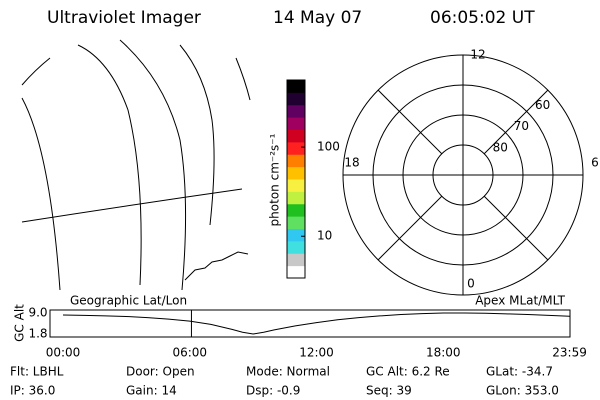  Describe the element at coordinates (521, 126) in the screenshot. I see `lat-label: 70` at that location.